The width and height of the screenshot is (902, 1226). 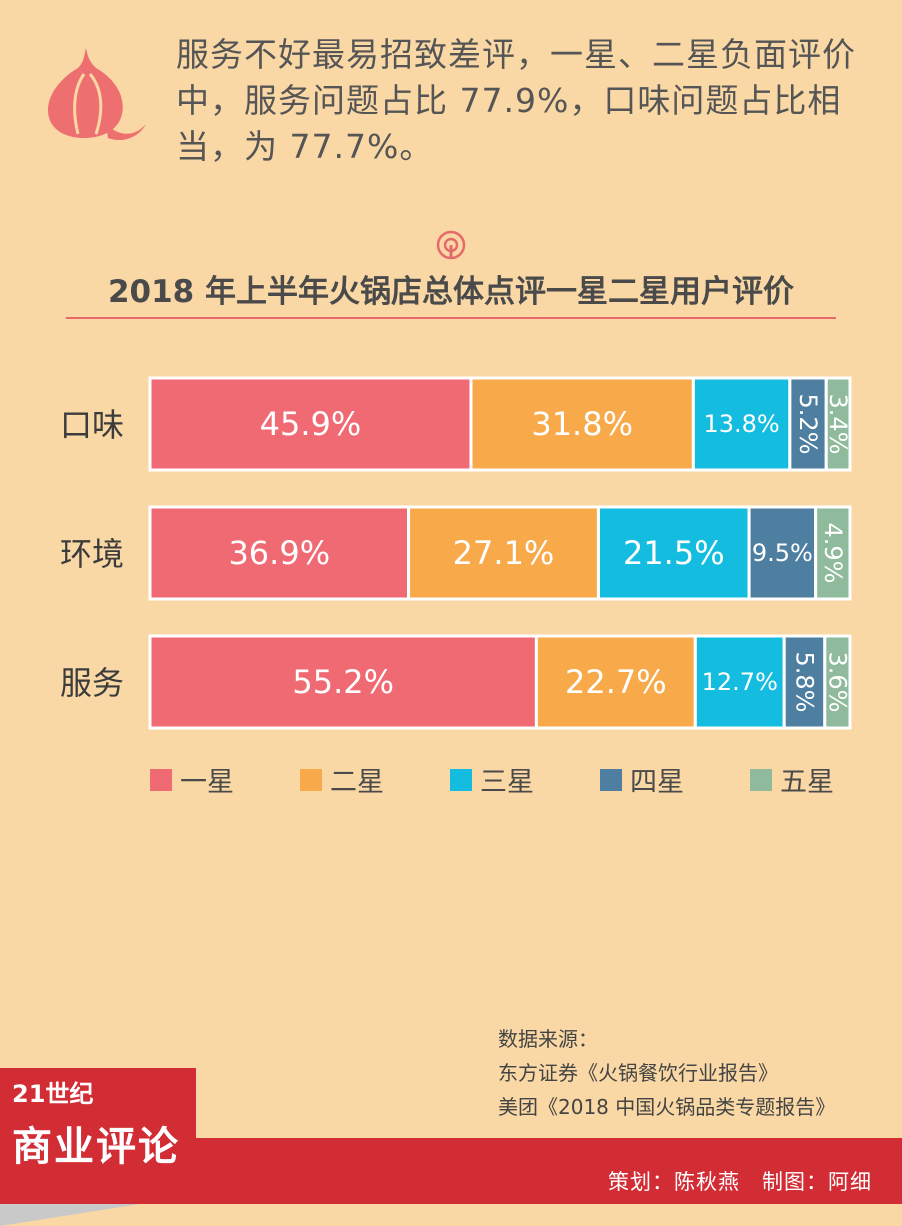 I want to click on legend-item-1star: 一星, so click(x=225, y=779).